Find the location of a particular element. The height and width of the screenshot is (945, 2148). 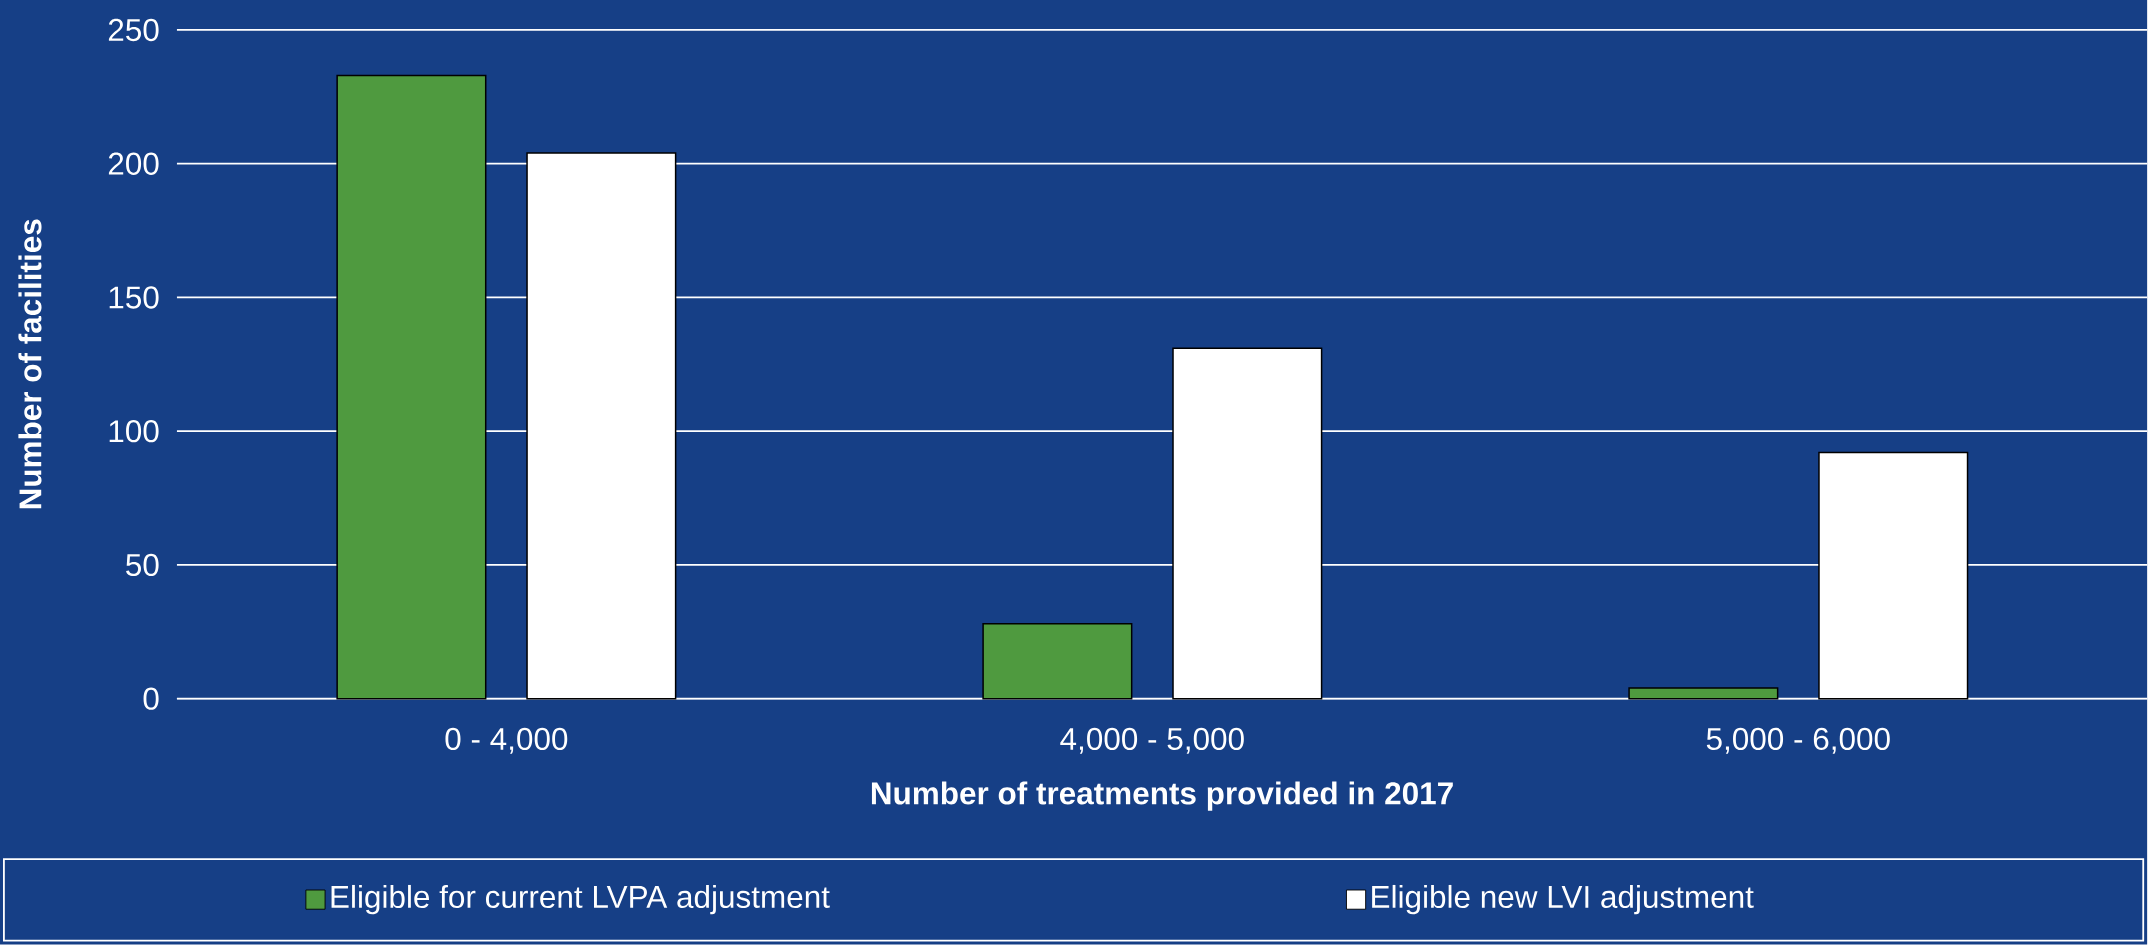

x-tick-label: 4,000 - 5,000 is located at coordinates (1152, 741).